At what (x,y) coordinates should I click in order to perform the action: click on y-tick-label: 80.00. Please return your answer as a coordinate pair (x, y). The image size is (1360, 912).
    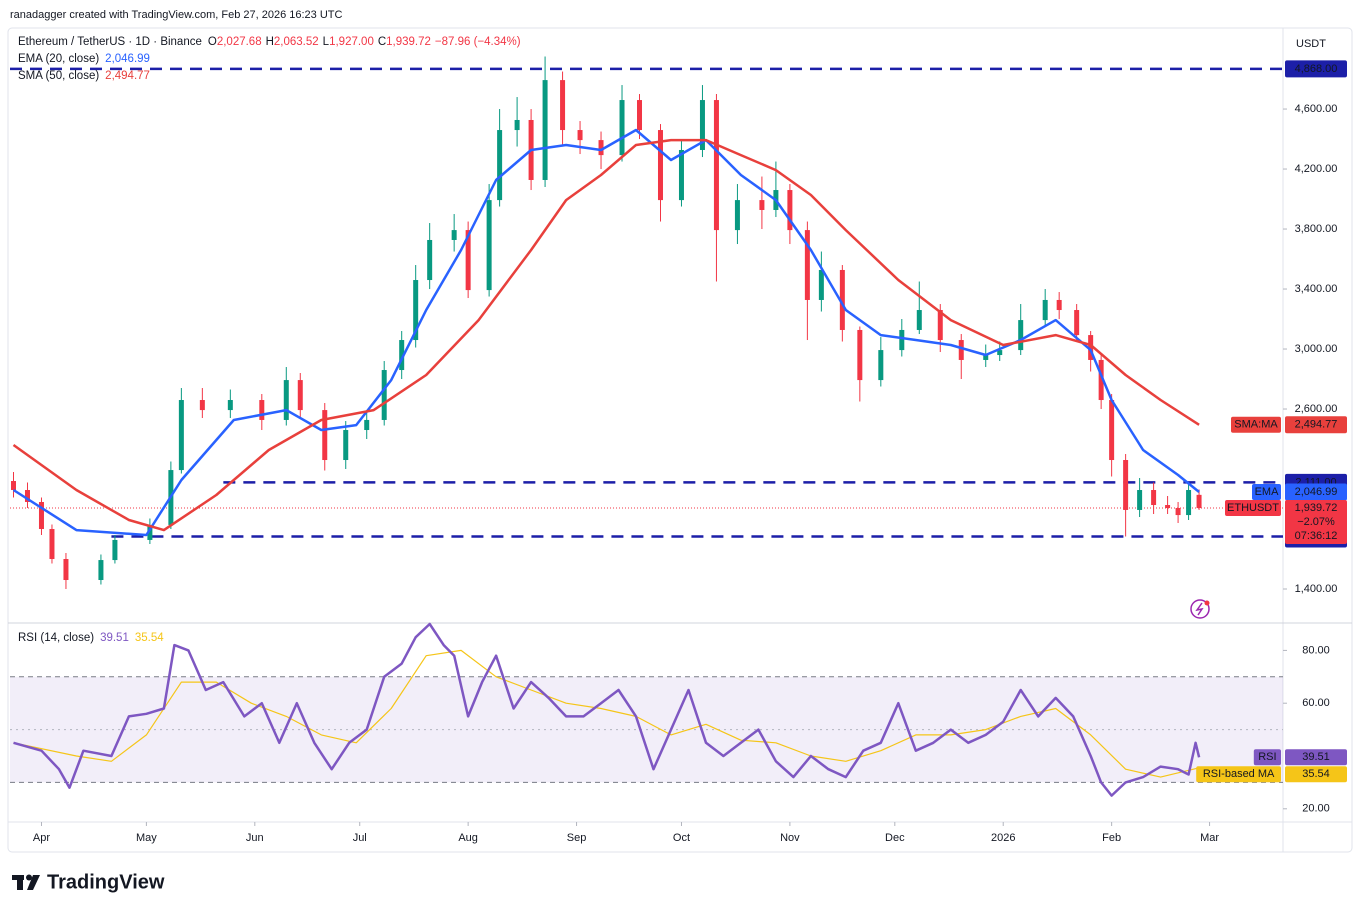
    Looking at the image, I should click on (1316, 650).